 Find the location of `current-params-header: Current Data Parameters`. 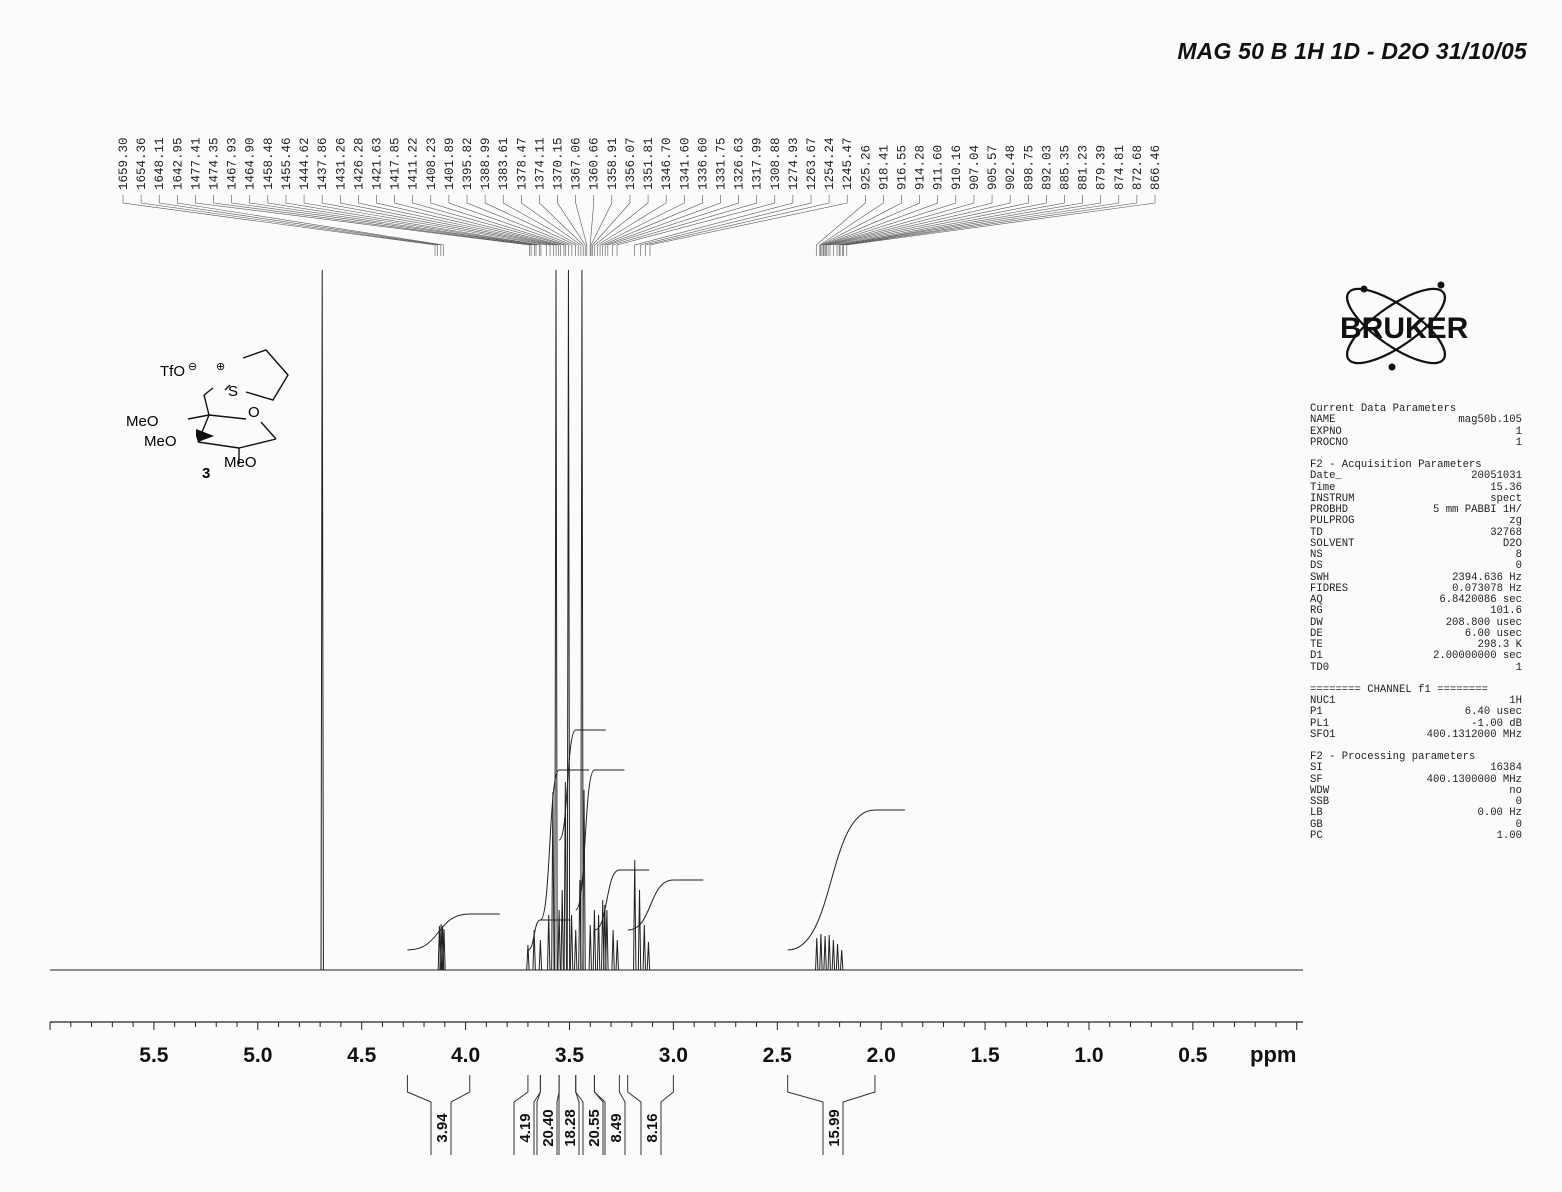

current-params-header: Current Data Parameters is located at coordinates (1383, 409).